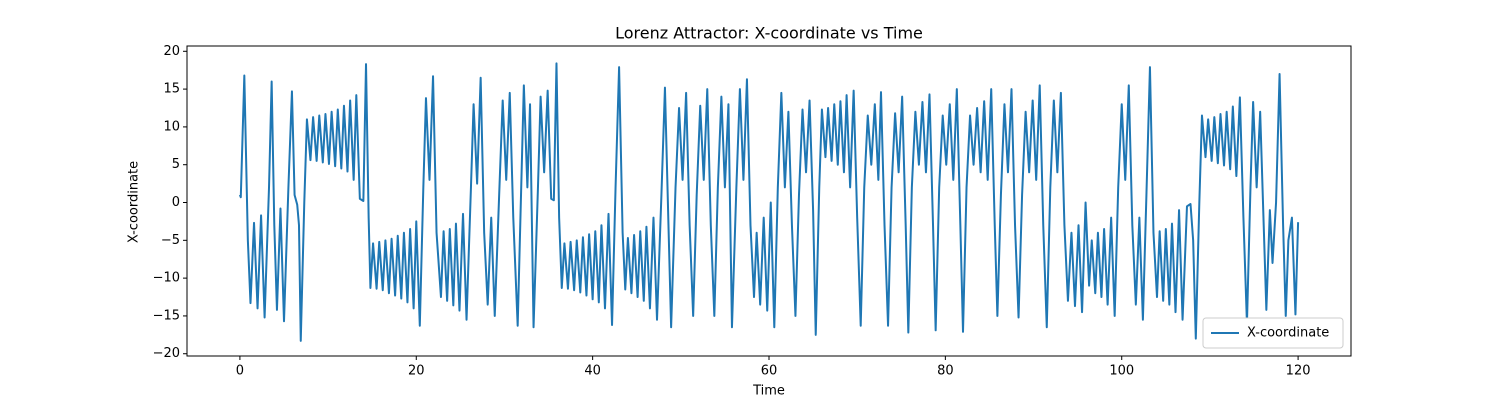  Describe the element at coordinates (176, 164) in the screenshot. I see `y-tick-label: 5` at that location.